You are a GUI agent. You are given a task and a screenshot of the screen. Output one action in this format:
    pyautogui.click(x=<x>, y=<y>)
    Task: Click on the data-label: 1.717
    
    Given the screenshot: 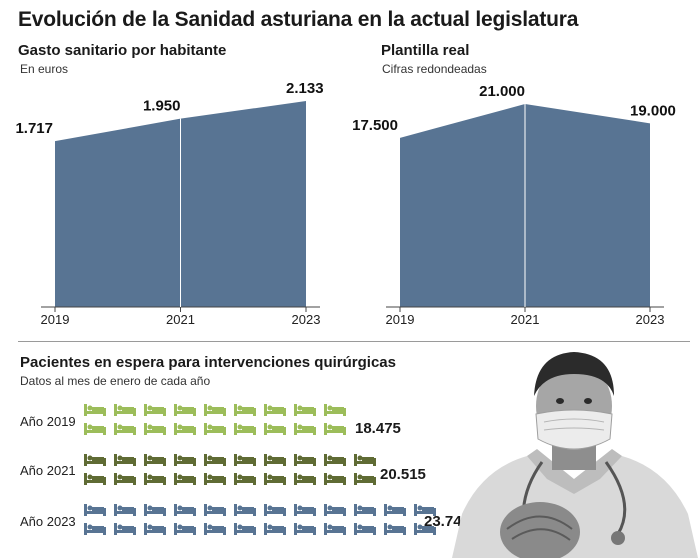 What is the action you would take?
    pyautogui.click(x=34, y=128)
    